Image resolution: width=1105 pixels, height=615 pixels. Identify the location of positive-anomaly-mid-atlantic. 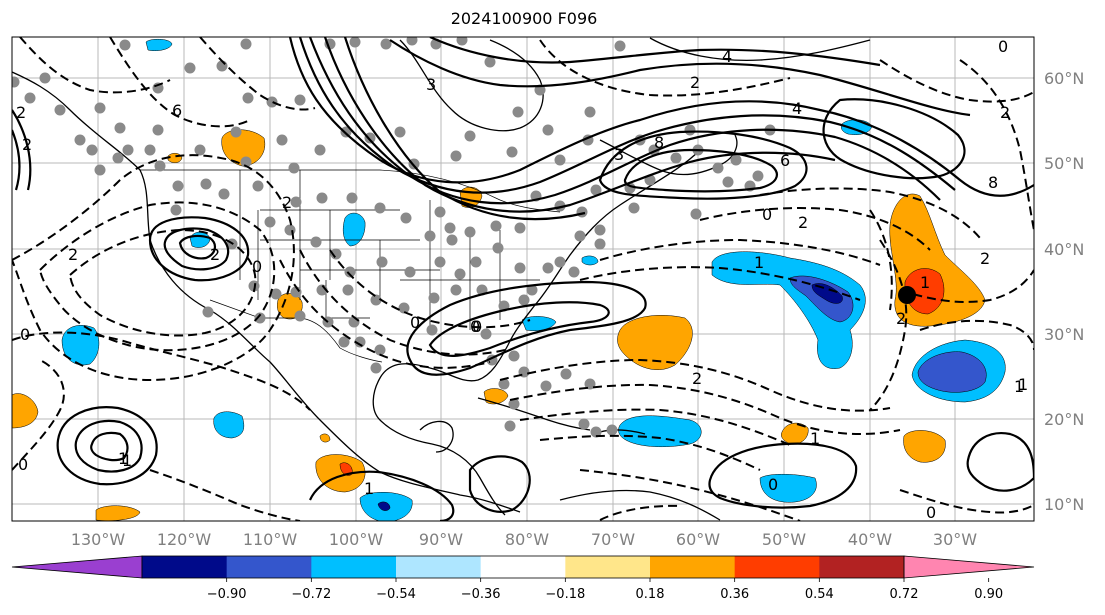
(655, 342).